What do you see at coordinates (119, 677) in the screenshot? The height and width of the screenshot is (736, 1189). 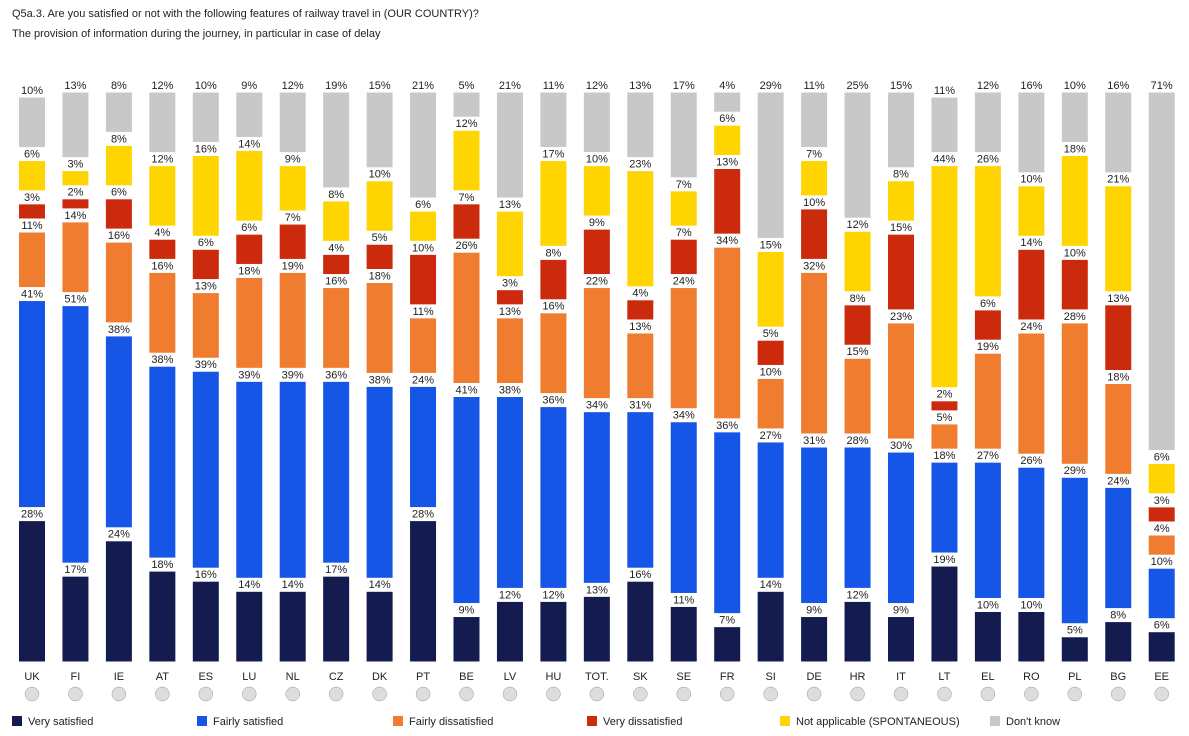 I see `x-tick-label: IE` at bounding box center [119, 677].